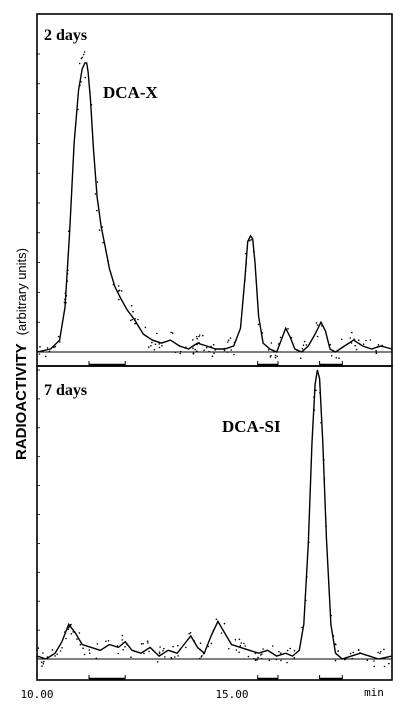 Image resolution: width=400 pixels, height=710 pixels. What do you see at coordinates (374, 692) in the screenshot?
I see `x-tick-label-min: min` at bounding box center [374, 692].